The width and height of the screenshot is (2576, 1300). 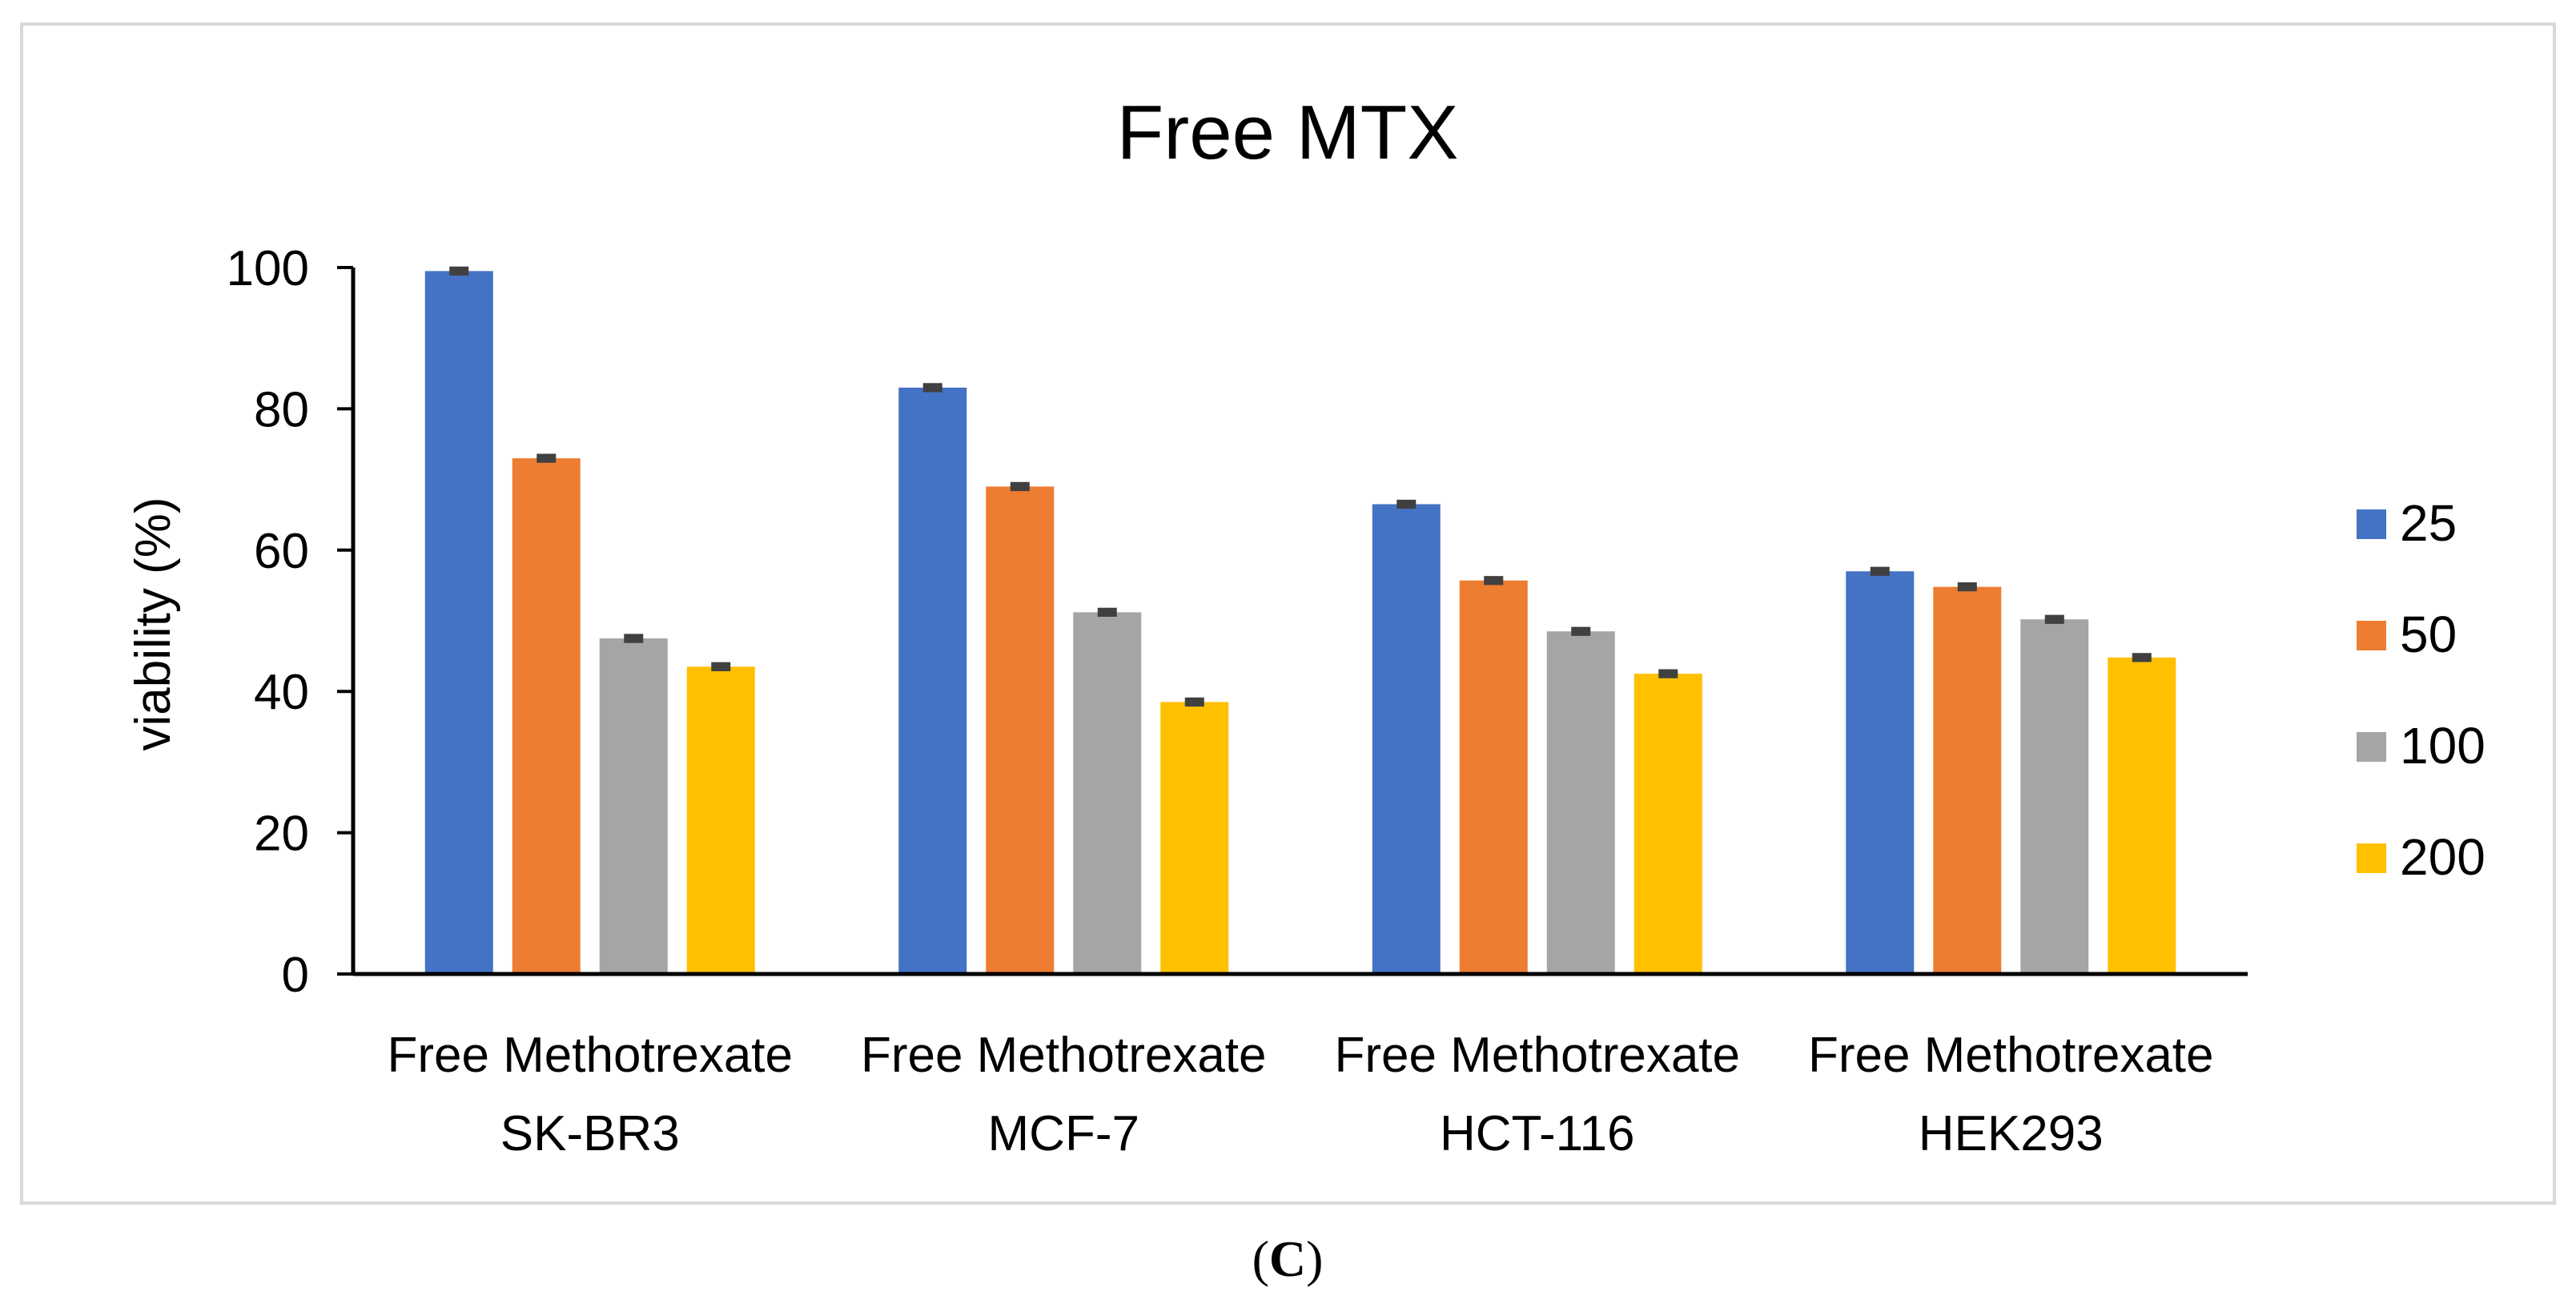 I want to click on y-axis-label: viability (%), so click(x=153, y=624).